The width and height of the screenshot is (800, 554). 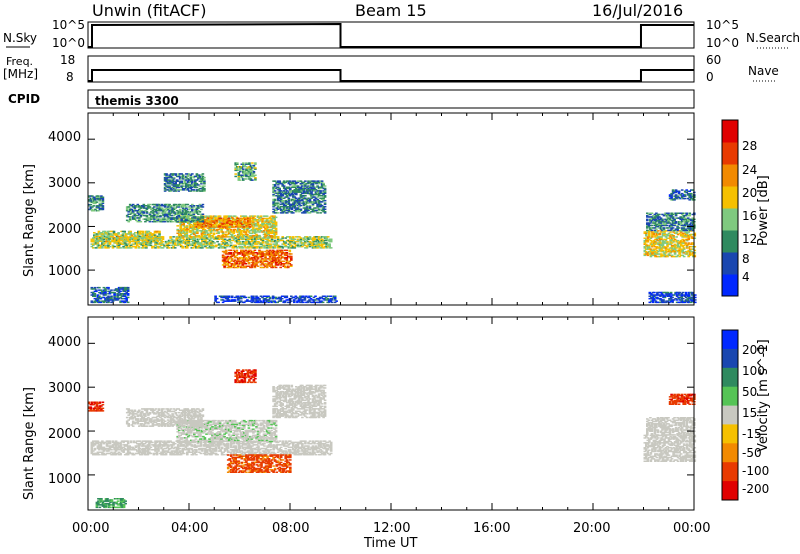 What do you see at coordinates (65, 183) in the screenshot?
I see `power-ytick-3000: 3000` at bounding box center [65, 183].